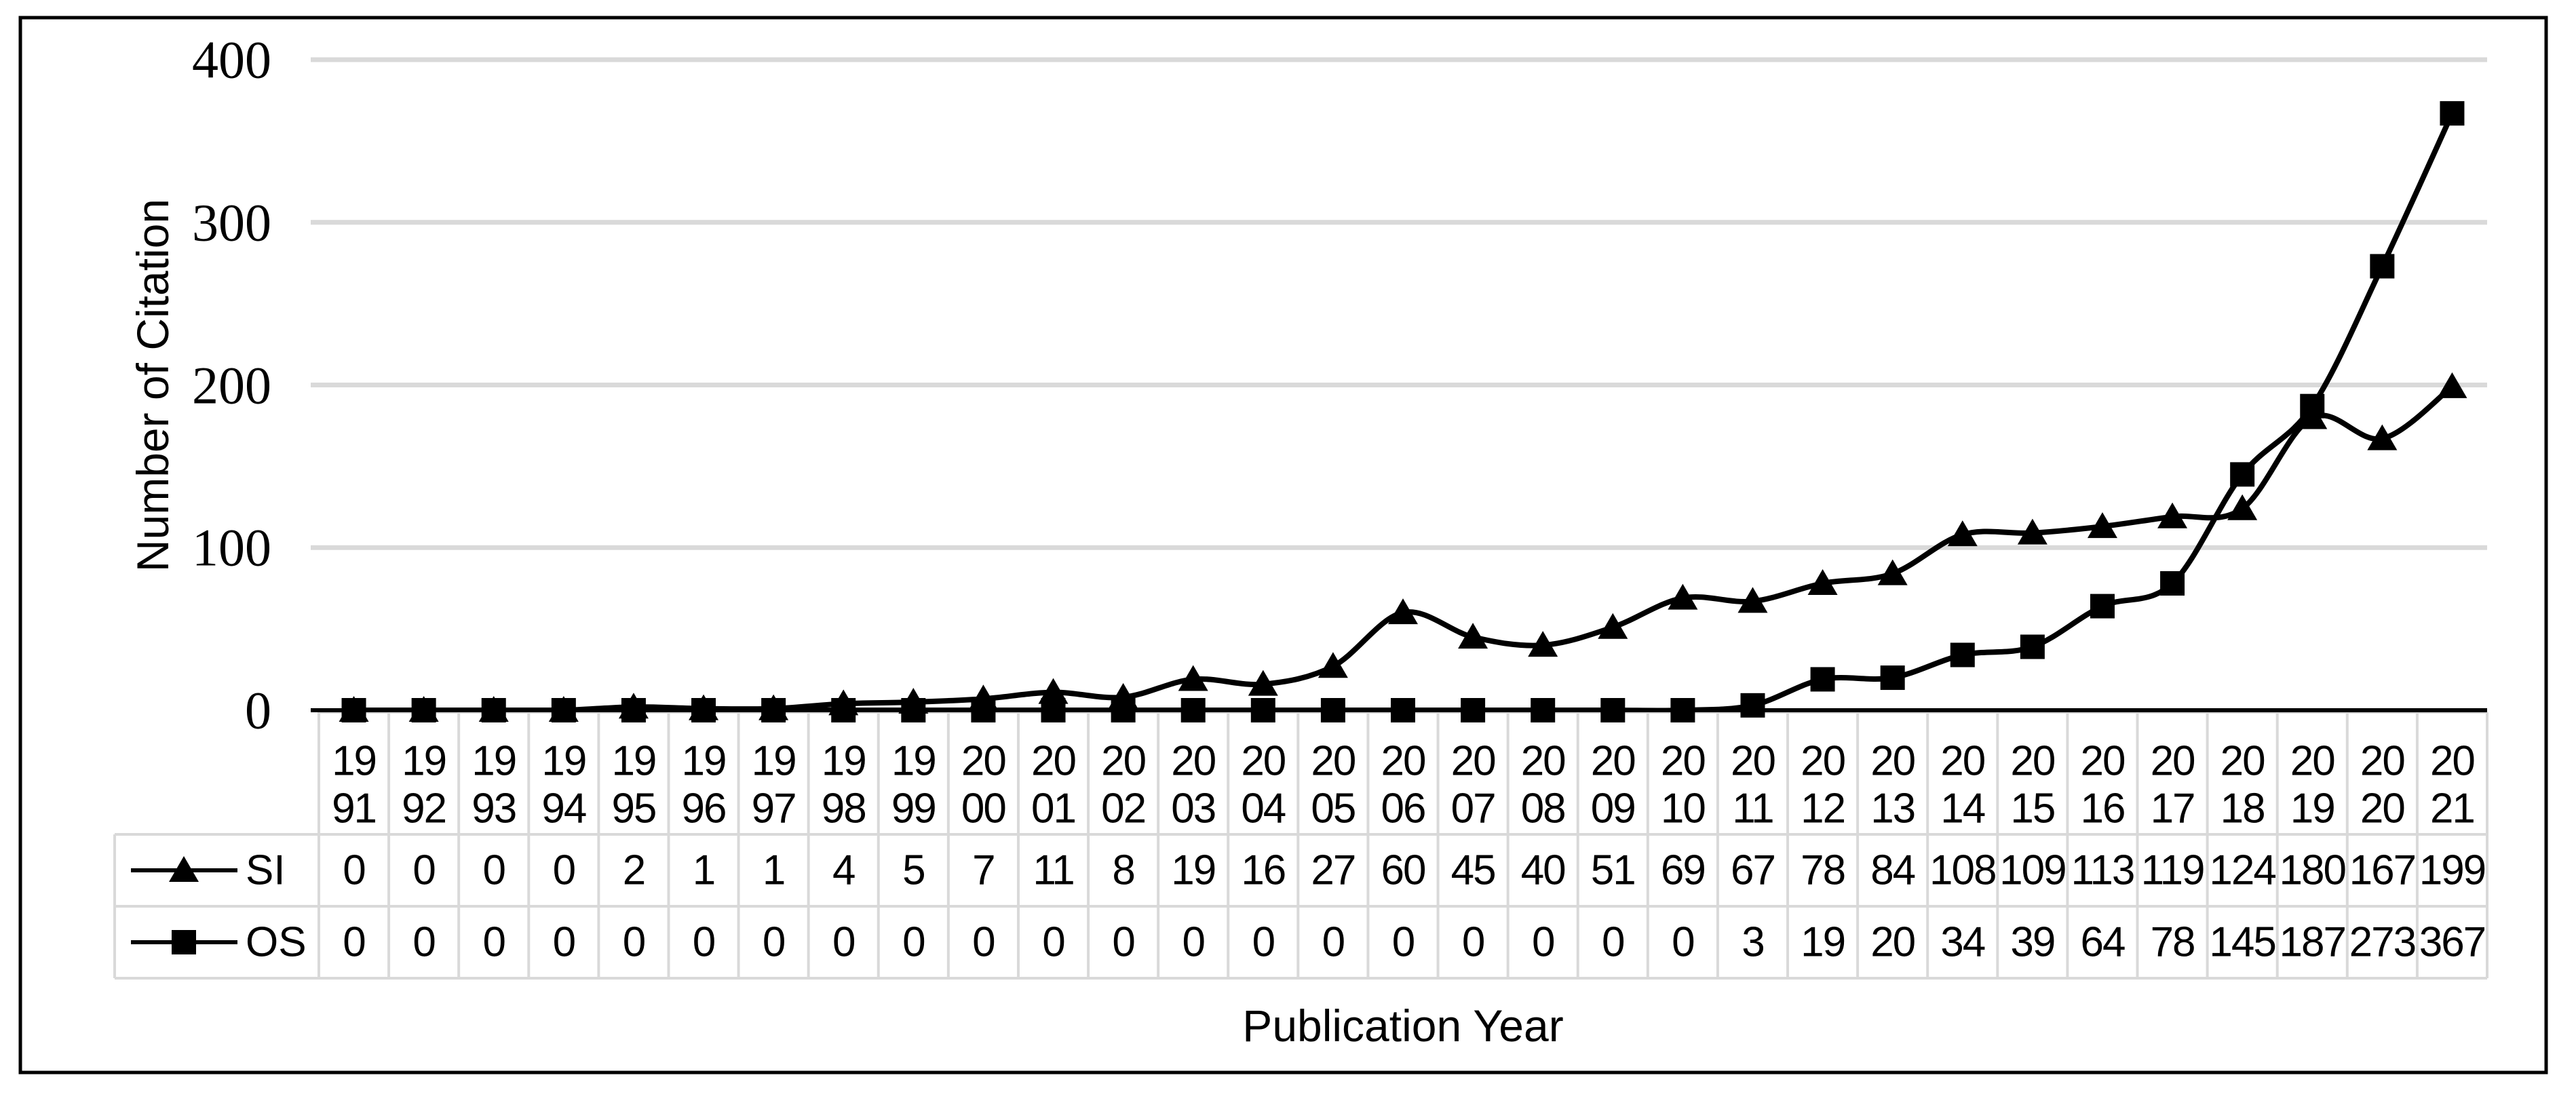  I want to click on x-tick-2005-line1: 20, so click(1333, 761).